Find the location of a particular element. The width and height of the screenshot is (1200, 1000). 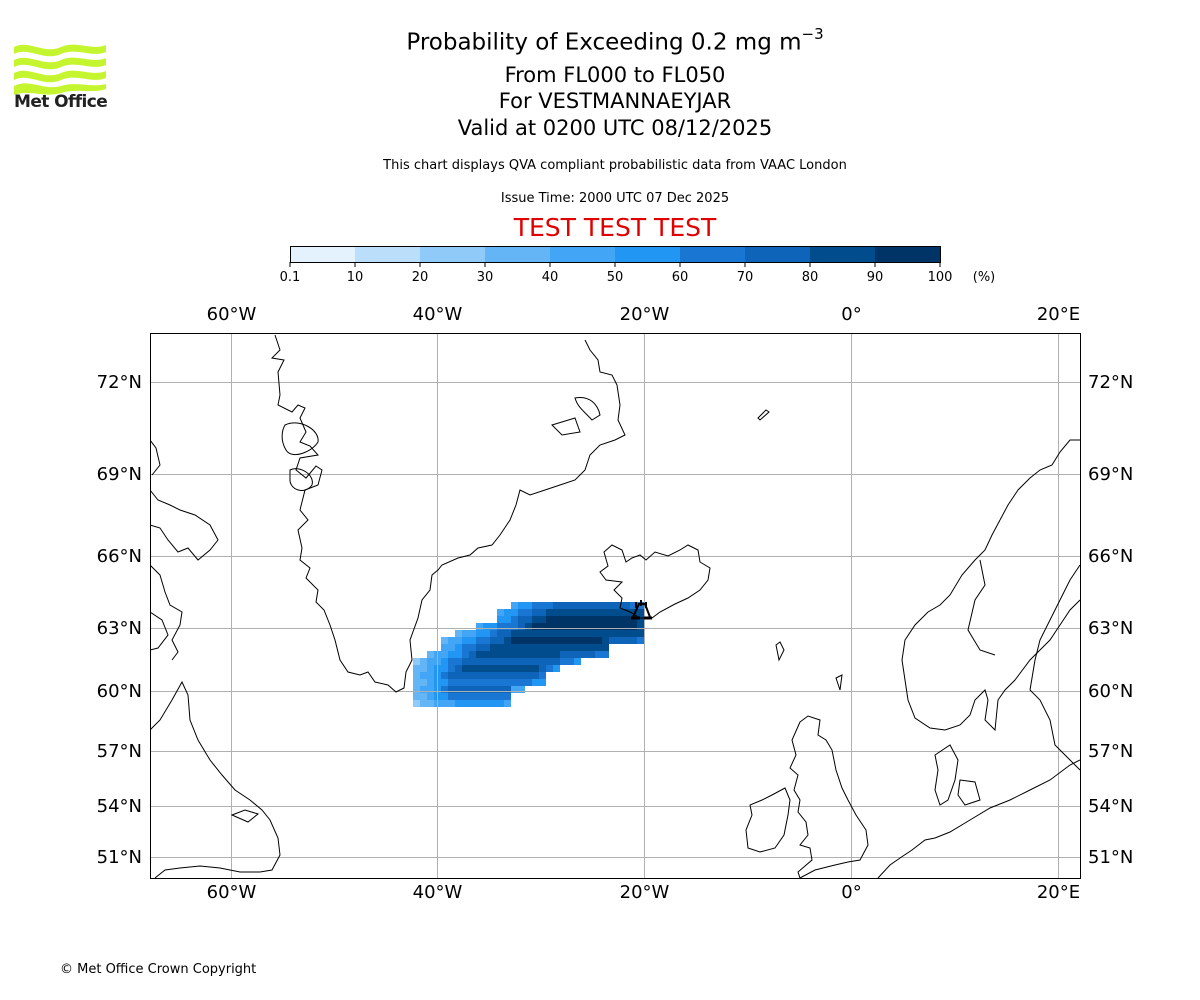

colorbar-swatches is located at coordinates (615, 254).